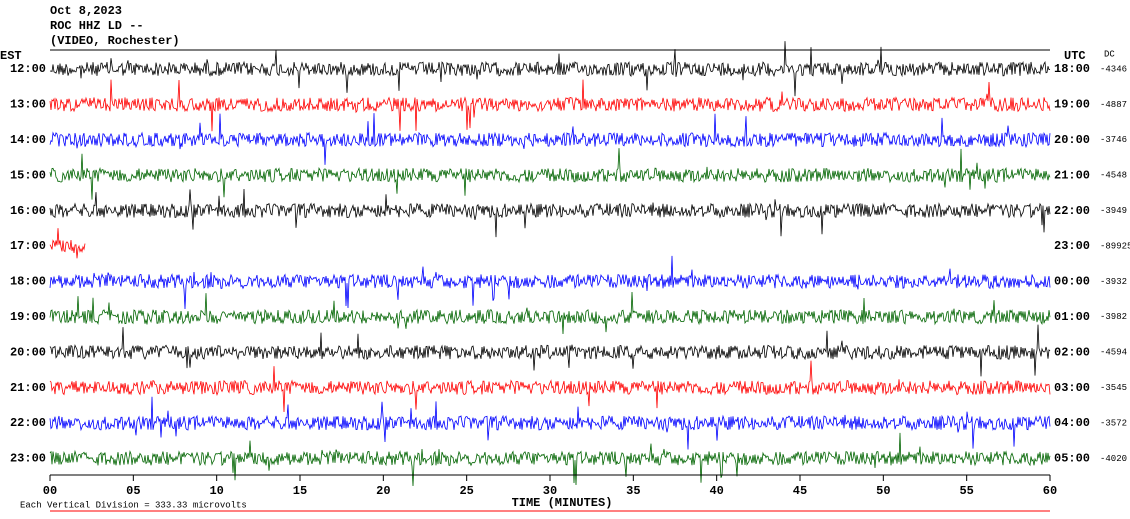 The image size is (1130, 519). I want to click on dc-value: -4887, so click(1113, 105).